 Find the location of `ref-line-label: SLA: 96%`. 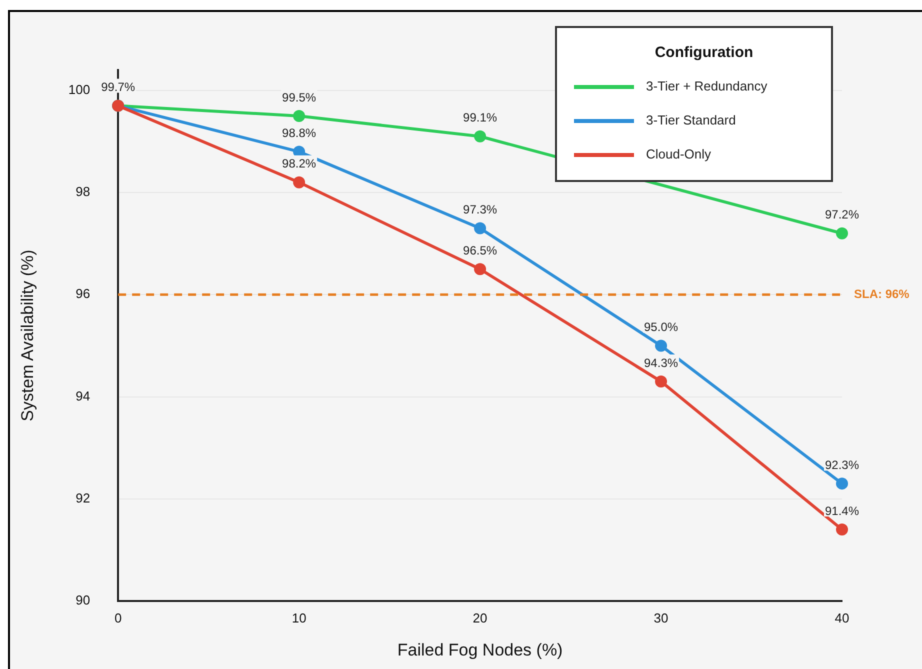

ref-line-label: SLA: 96% is located at coordinates (882, 293).